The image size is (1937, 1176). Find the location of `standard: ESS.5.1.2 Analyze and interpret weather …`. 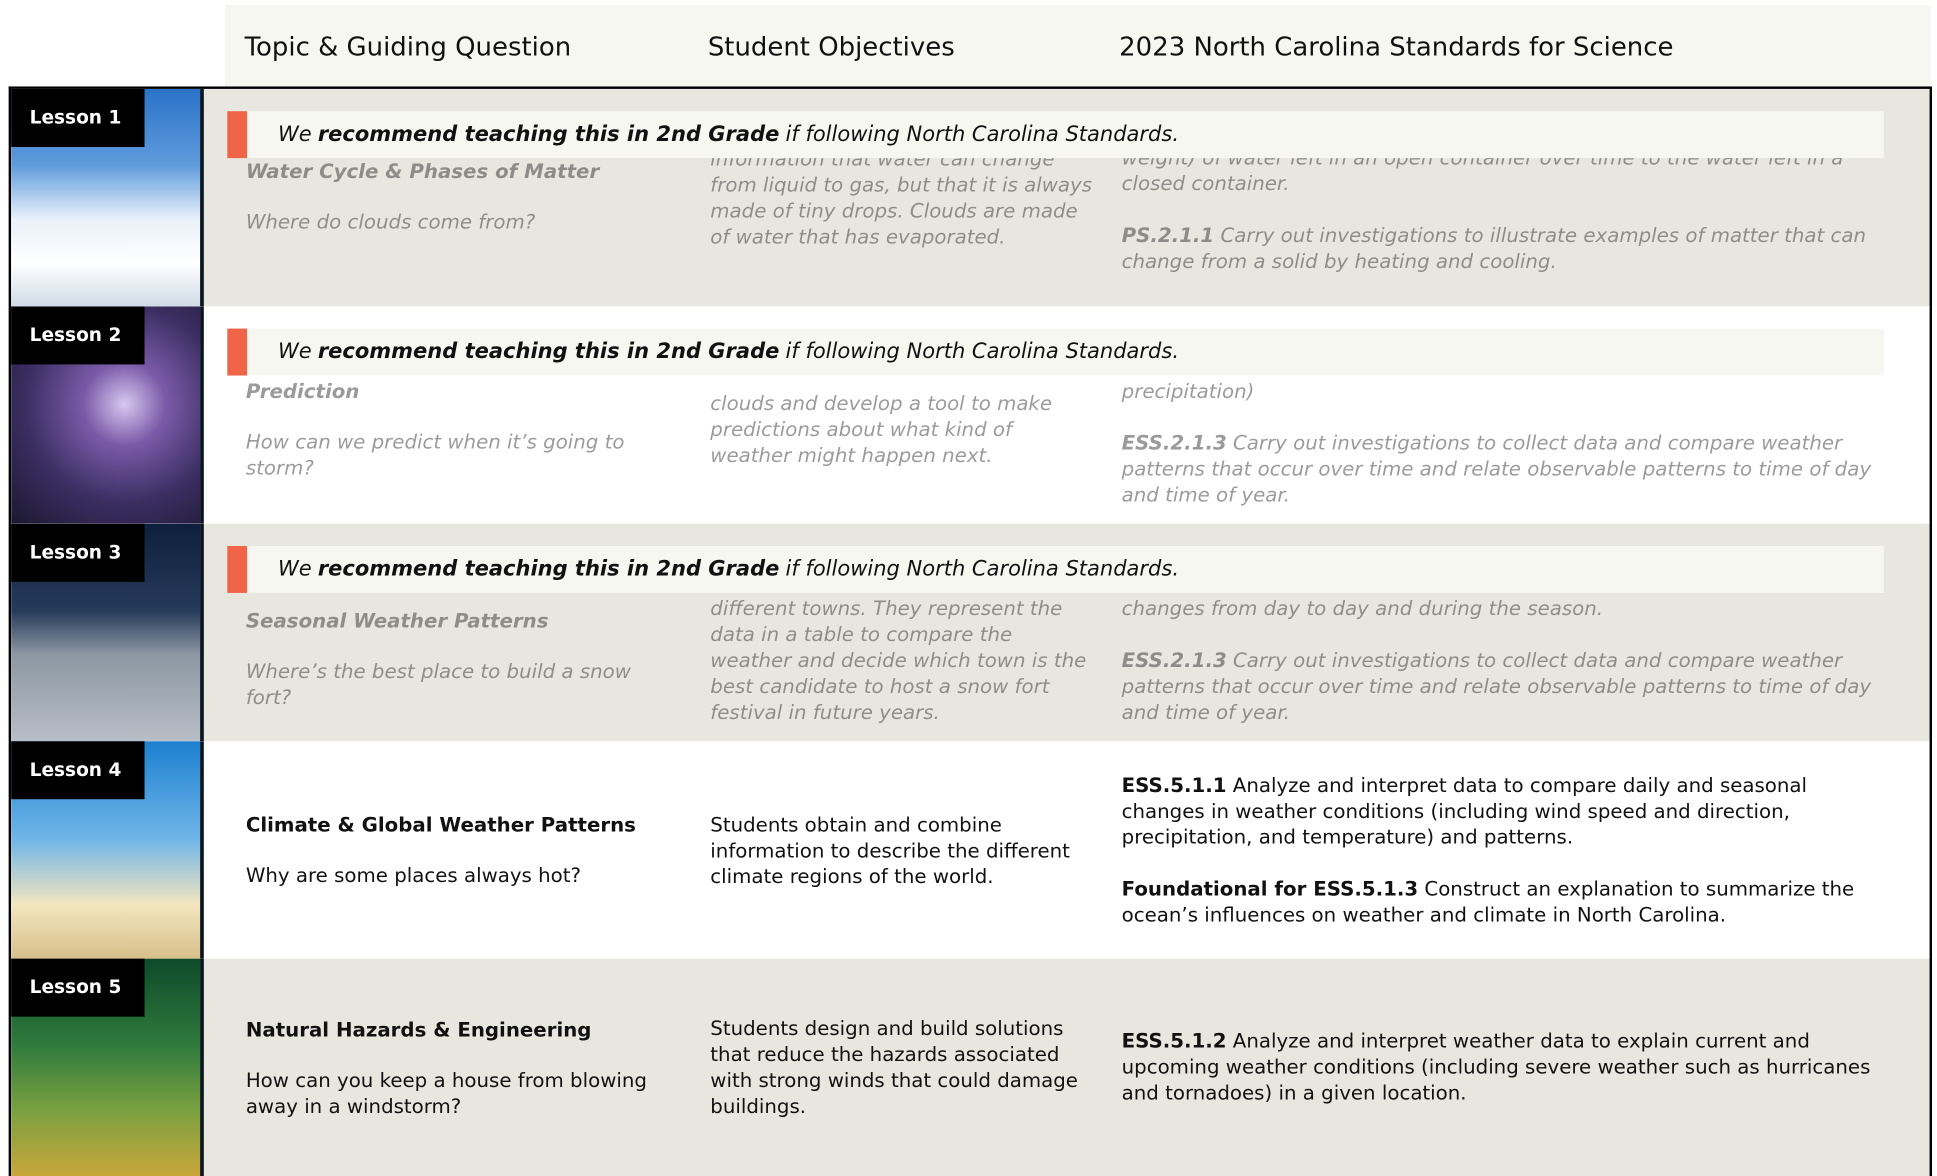

standard: ESS.5.1.2 Analyze and interpret weather … is located at coordinates (1508, 1067).